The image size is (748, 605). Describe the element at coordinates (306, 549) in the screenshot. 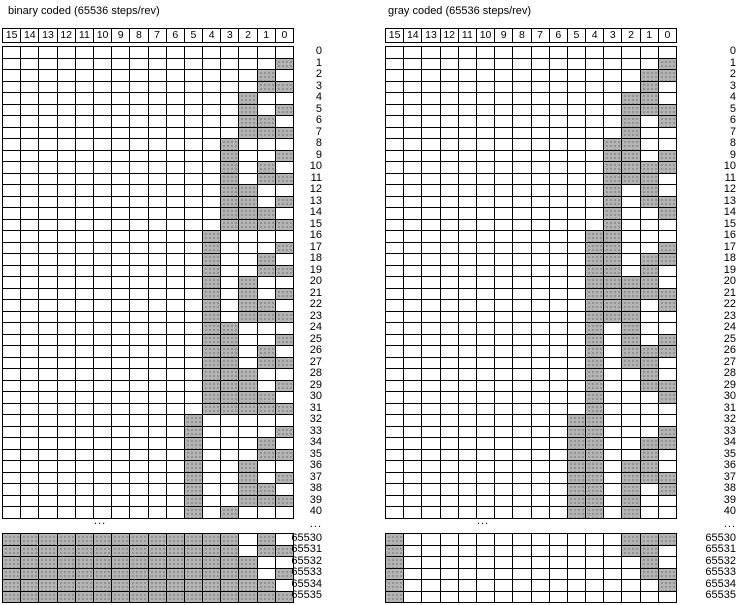

I see `row-label: 65531` at that location.